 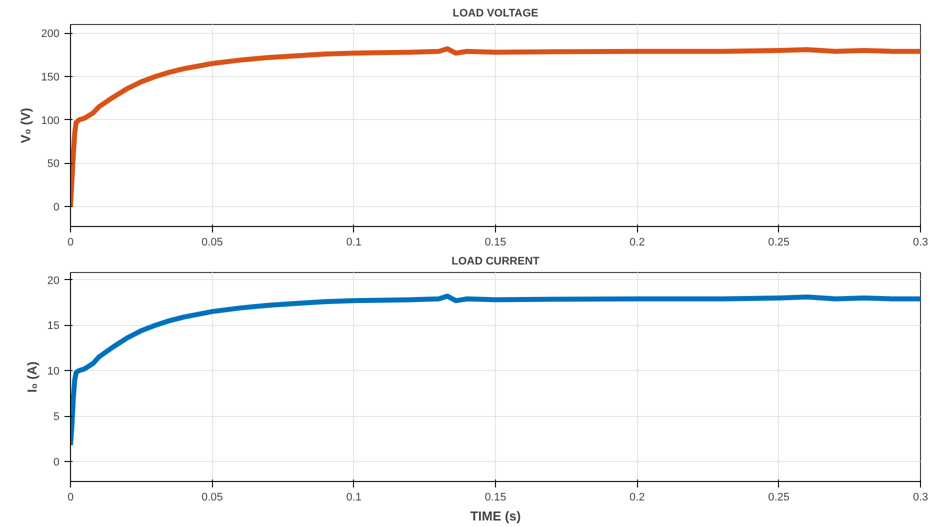 What do you see at coordinates (32, 377) in the screenshot?
I see `y-axis-title: I₀ (A)` at bounding box center [32, 377].